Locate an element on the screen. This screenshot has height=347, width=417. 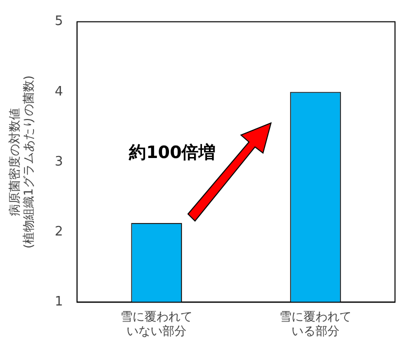
y-axis-title: 病原菌密度の対数値(植物組織1グラムあたりの菌数) is located at coordinates (21, 162).